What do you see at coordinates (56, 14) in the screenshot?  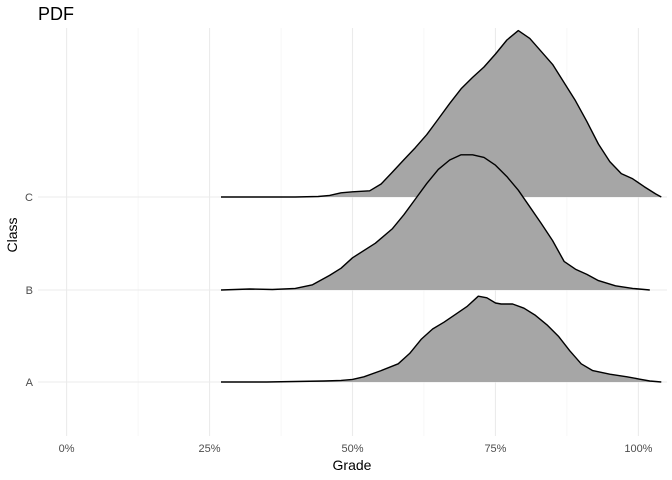 I see `chart-title: PDF` at bounding box center [56, 14].